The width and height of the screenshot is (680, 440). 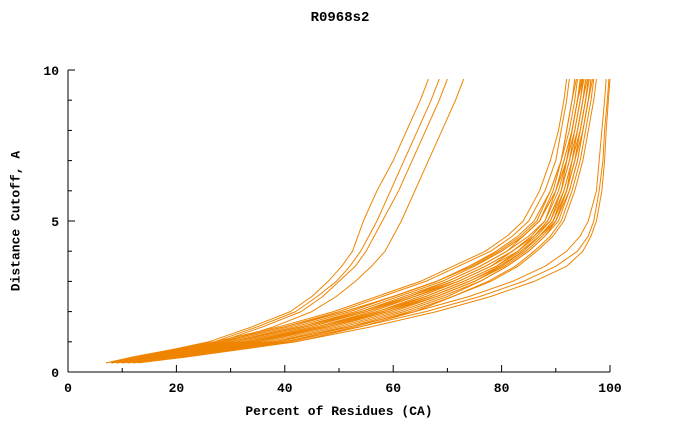 What do you see at coordinates (339, 411) in the screenshot?
I see `x-axis-label: Percent of Residues (CA)` at bounding box center [339, 411].